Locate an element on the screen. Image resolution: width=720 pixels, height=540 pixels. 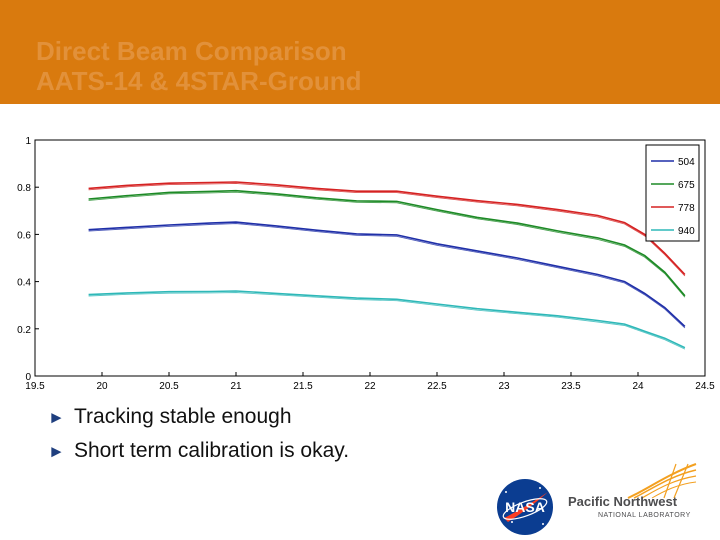
series-line-940-4star is located at coordinates (387, 321).